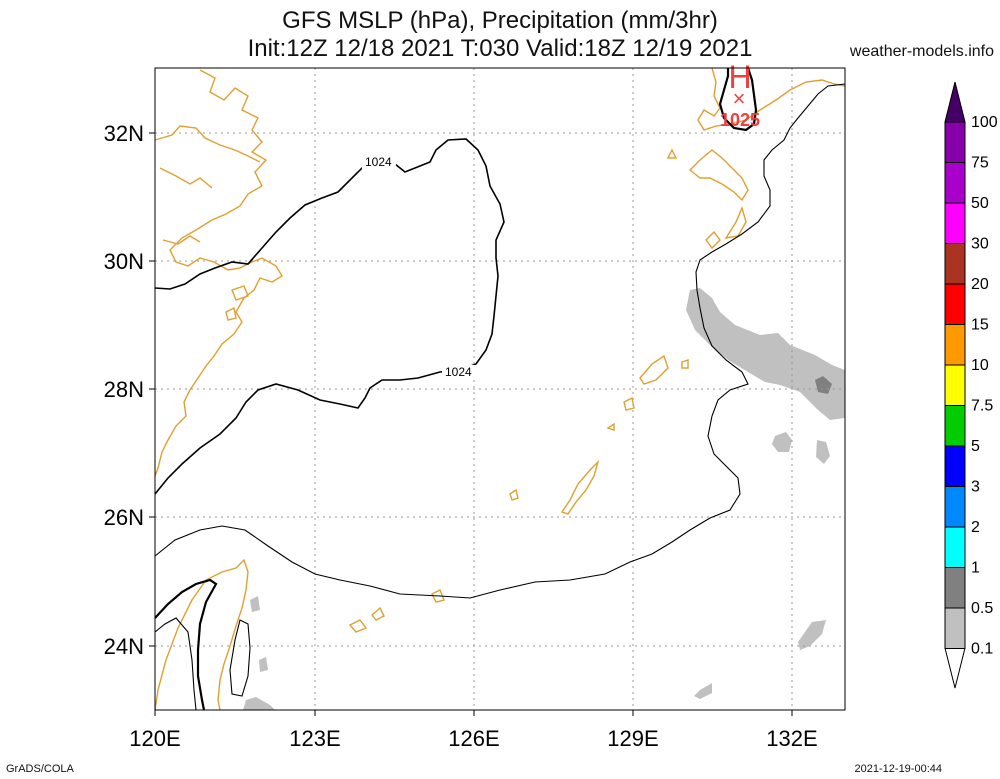 Image resolution: width=1000 pixels, height=779 pixels. I want to click on lon-label: 120E, so click(154, 738).